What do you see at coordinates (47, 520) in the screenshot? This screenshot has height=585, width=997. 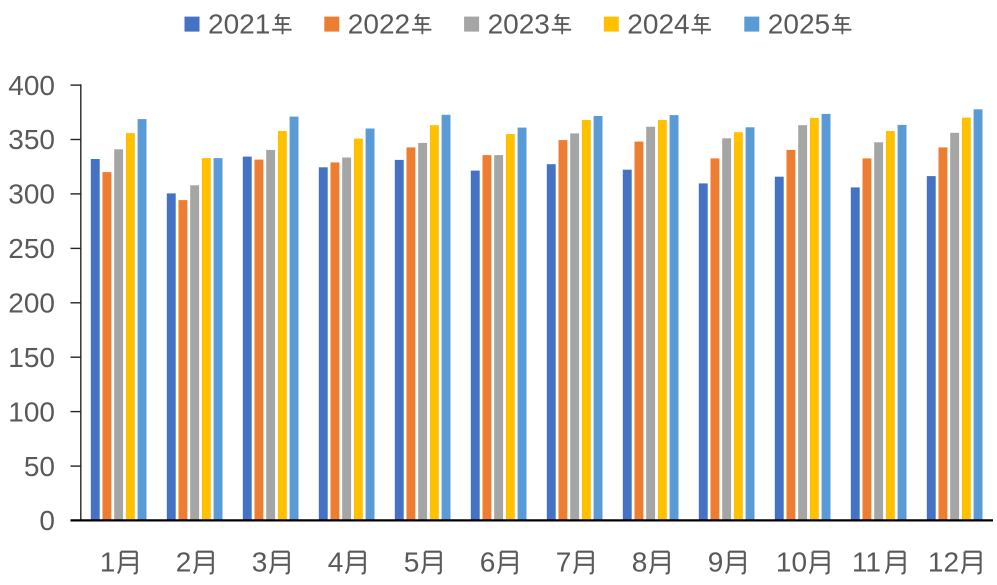 I see `svg-text: 0` at bounding box center [47, 520].